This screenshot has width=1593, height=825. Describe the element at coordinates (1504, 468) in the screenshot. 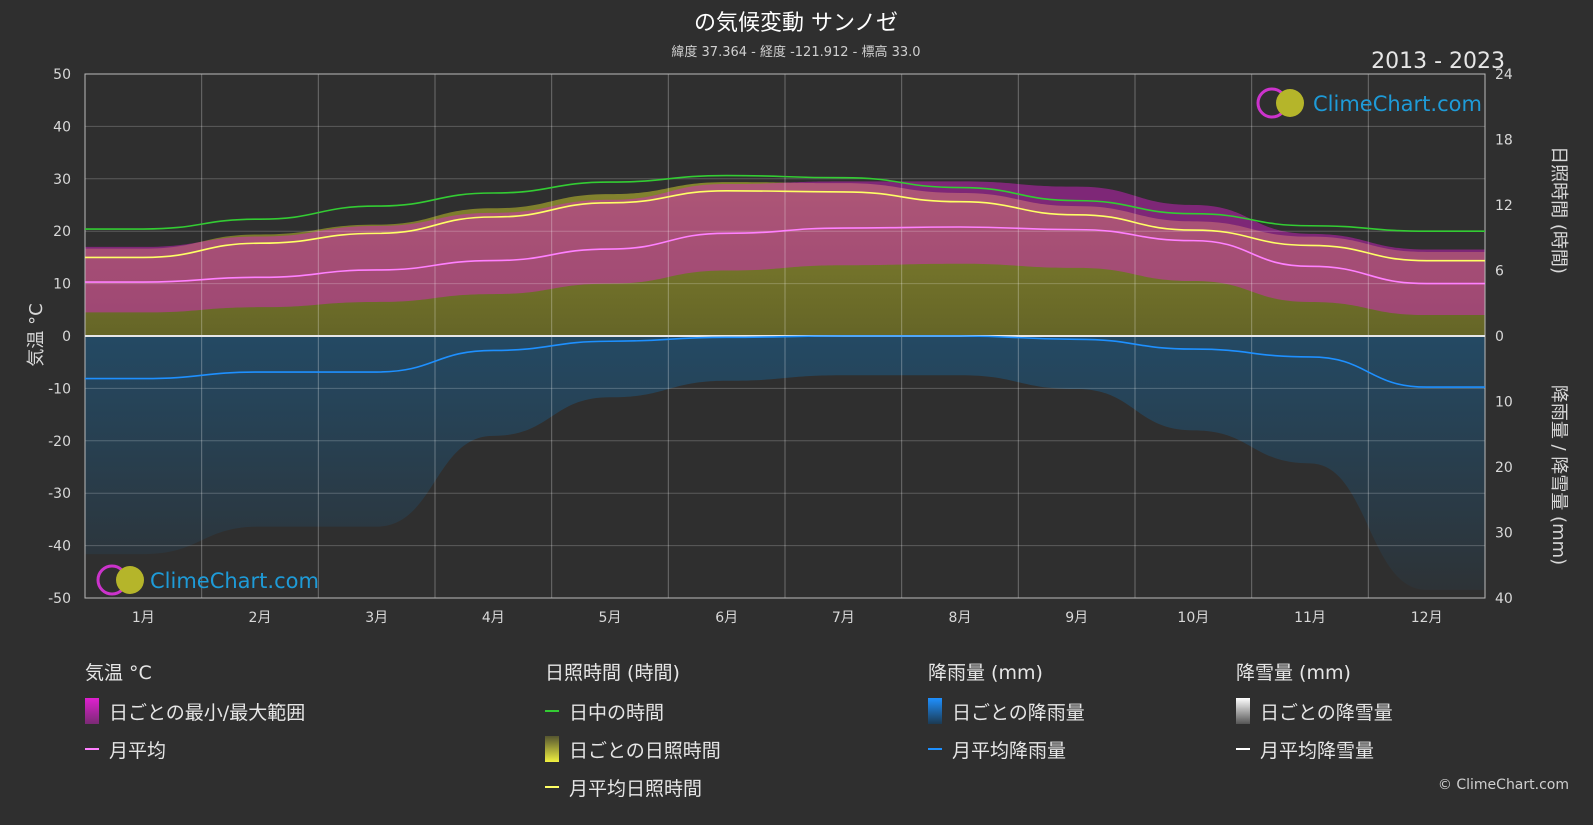

I see `right-bottom-tick-label: 20` at that location.